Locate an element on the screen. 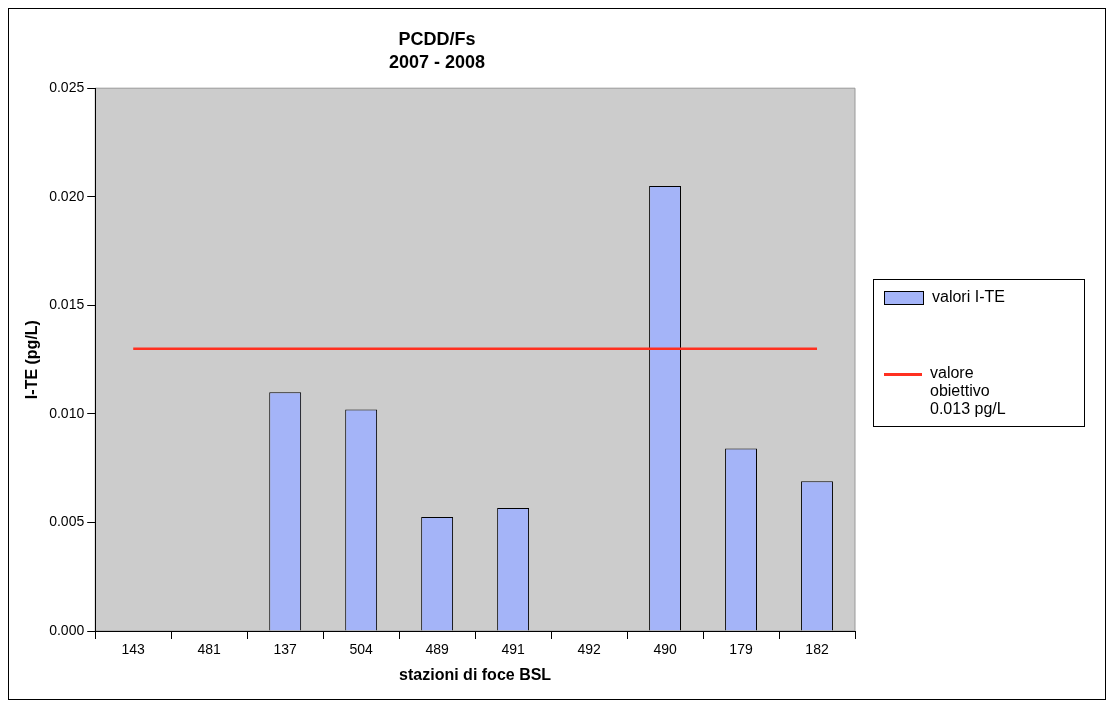  x-tick-label: 137 is located at coordinates (285, 649).